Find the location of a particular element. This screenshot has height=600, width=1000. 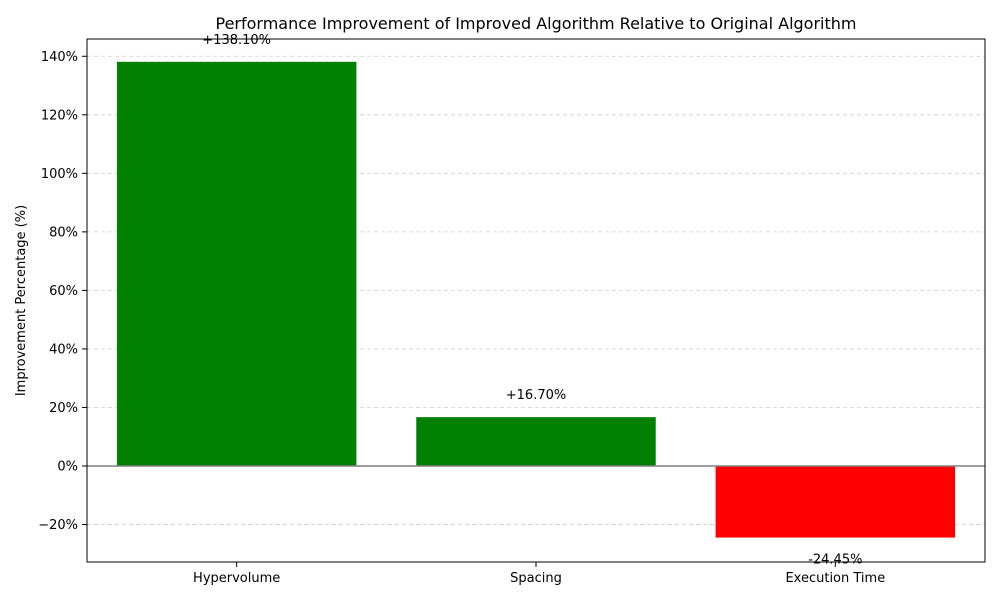

y-tick-label: 60% is located at coordinates (63, 291).